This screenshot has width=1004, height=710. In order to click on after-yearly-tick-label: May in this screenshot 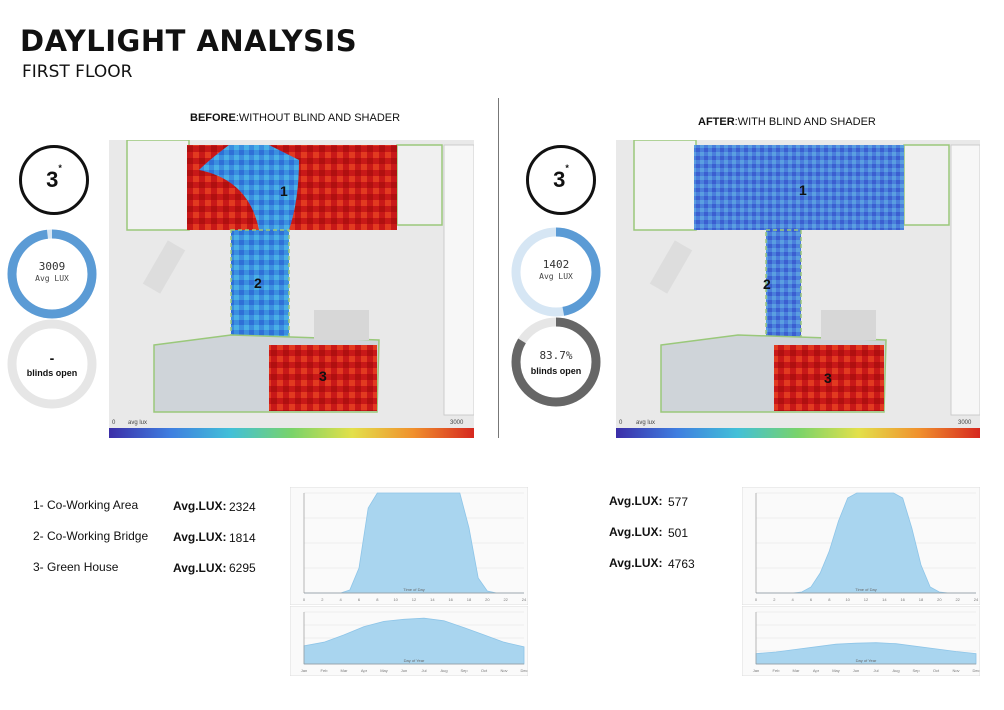, I will do `click(836, 670)`.